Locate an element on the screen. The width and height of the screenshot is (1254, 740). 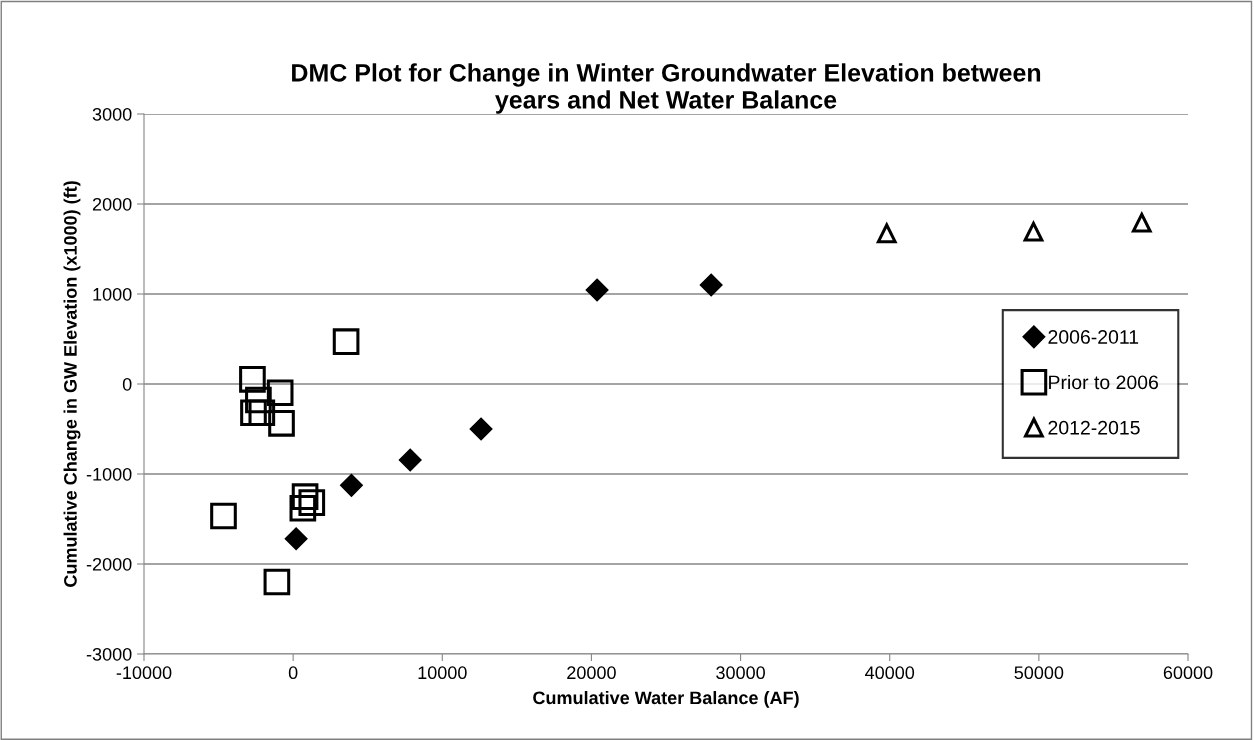
legend-label: 2012-2015 is located at coordinates (1094, 427).